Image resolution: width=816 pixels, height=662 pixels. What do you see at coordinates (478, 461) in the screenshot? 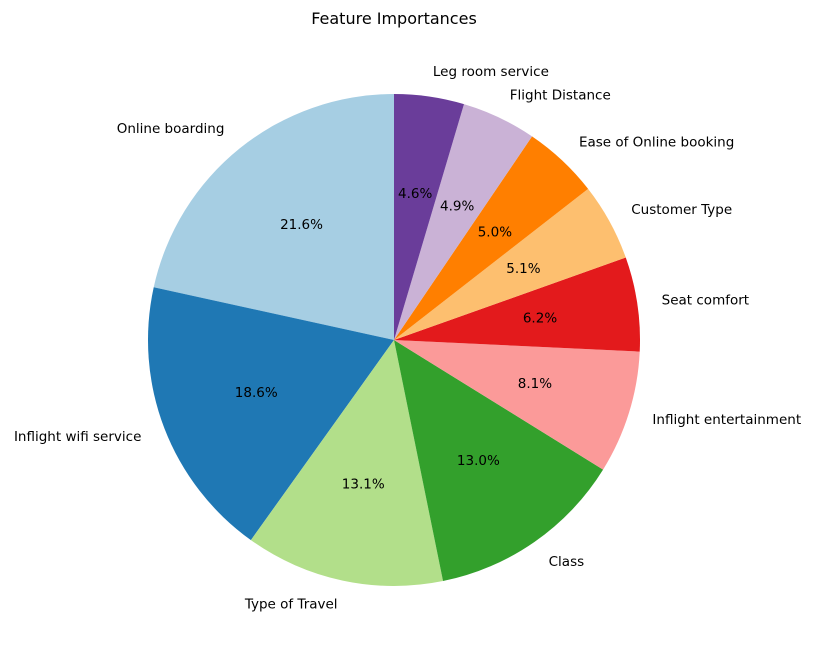
I see `pie-percent-class: 13.0%` at bounding box center [478, 461].